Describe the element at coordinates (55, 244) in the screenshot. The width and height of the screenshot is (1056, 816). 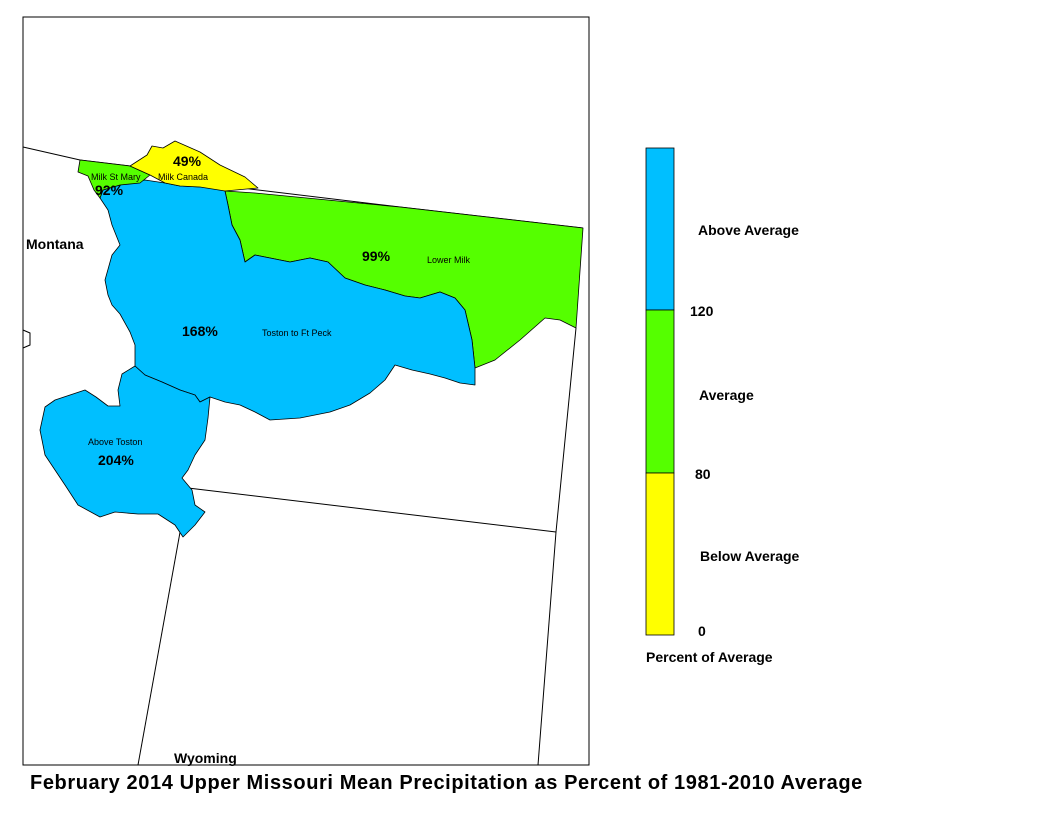
I see `state-label-montana: Montana` at that location.